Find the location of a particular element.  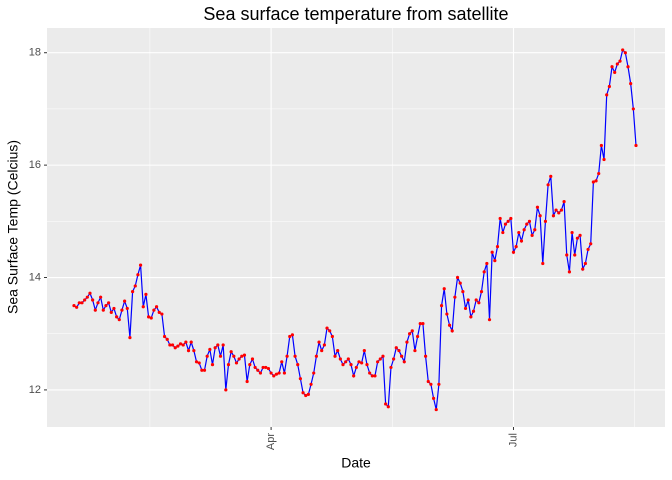

x-tick-label: Jul is located at coordinates (513, 440).